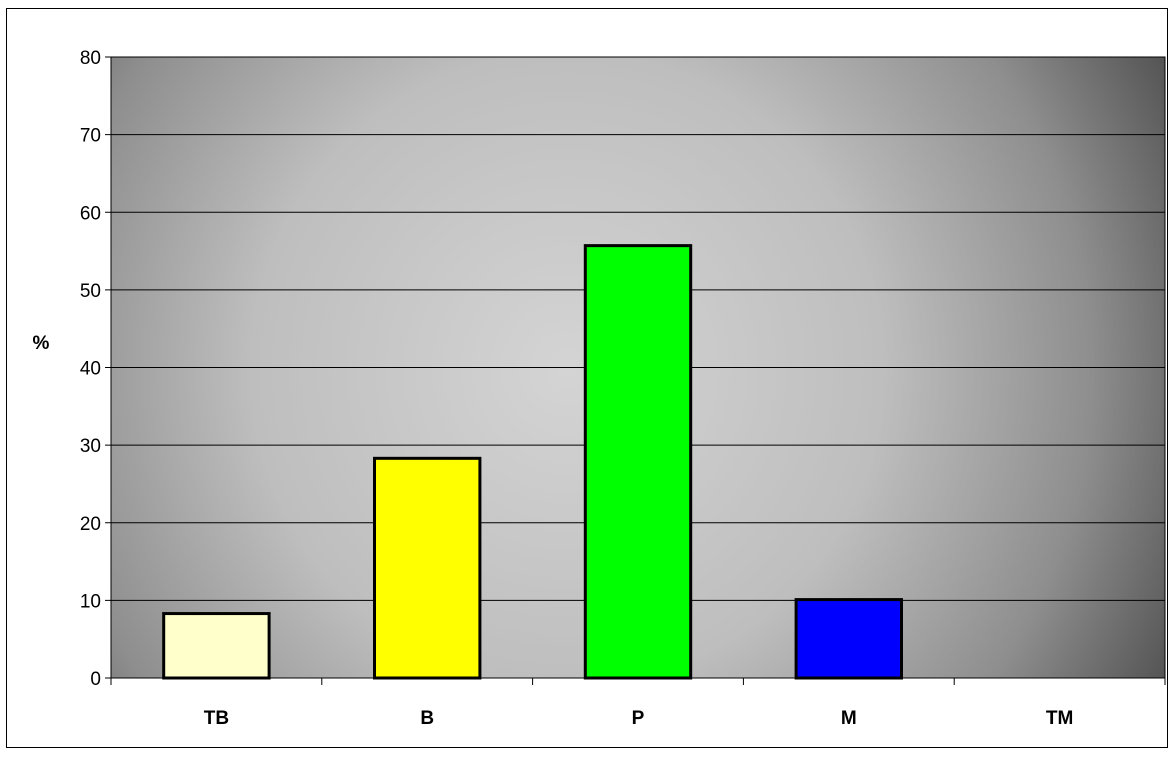 The image size is (1175, 760). Describe the element at coordinates (1059, 718) in the screenshot. I see `x-tick-label: TM` at that location.